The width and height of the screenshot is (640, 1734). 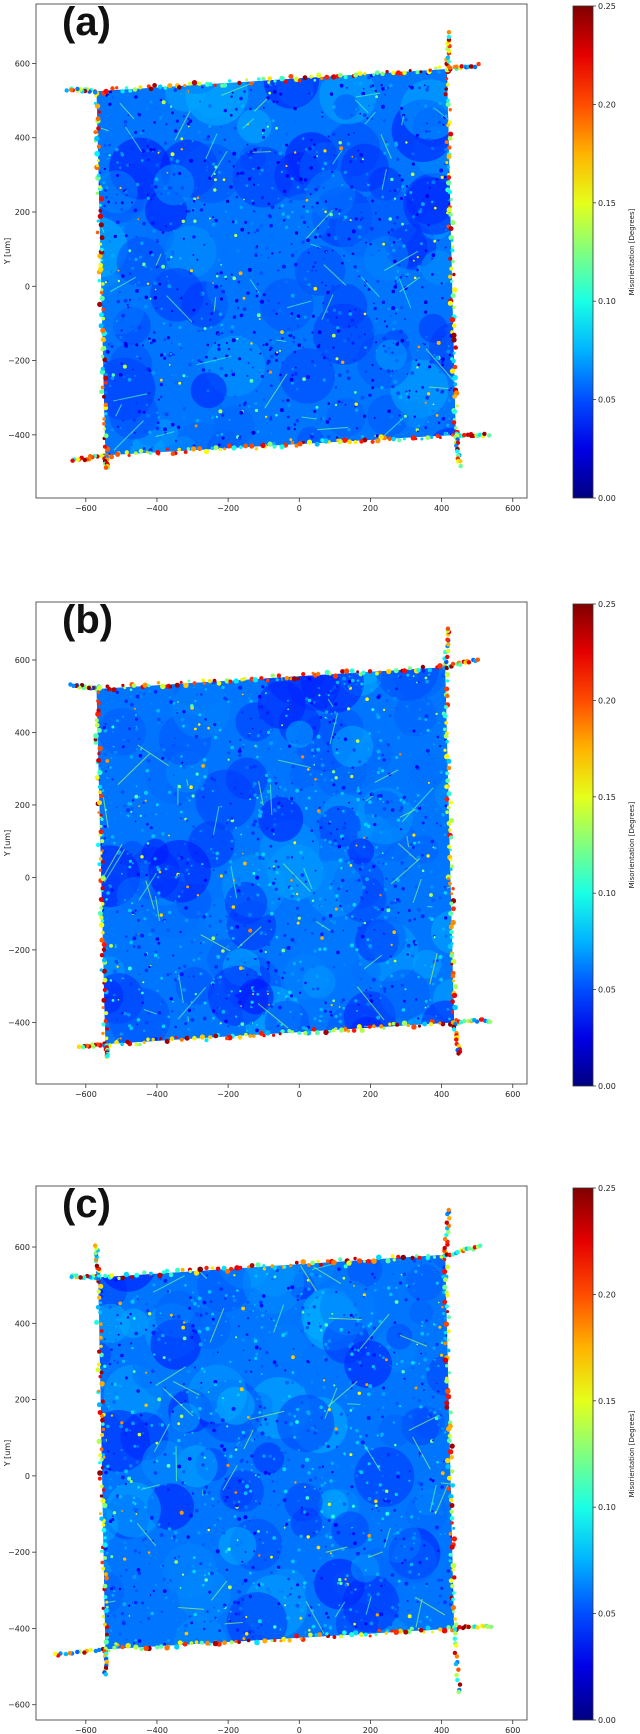 I want to click on colorbar-label-a: Misorientation [Degrees], so click(x=632, y=251).